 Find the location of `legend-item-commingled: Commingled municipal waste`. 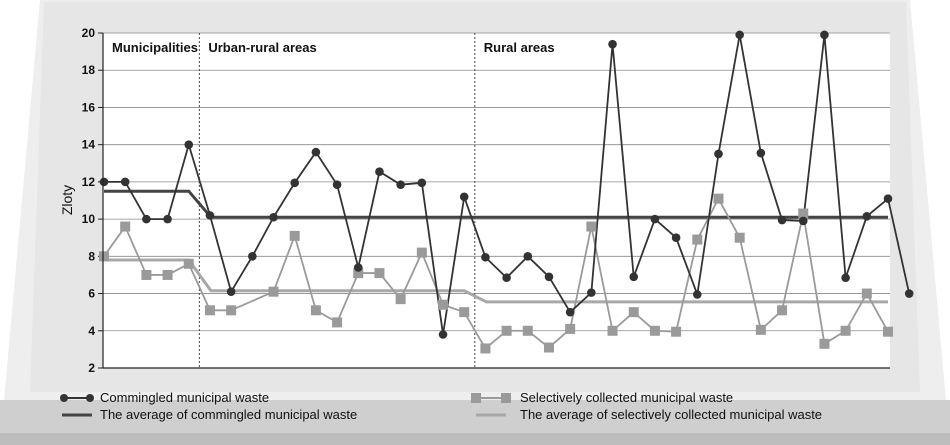

legend-item-commingled: Commingled municipal waste is located at coordinates (164, 397).